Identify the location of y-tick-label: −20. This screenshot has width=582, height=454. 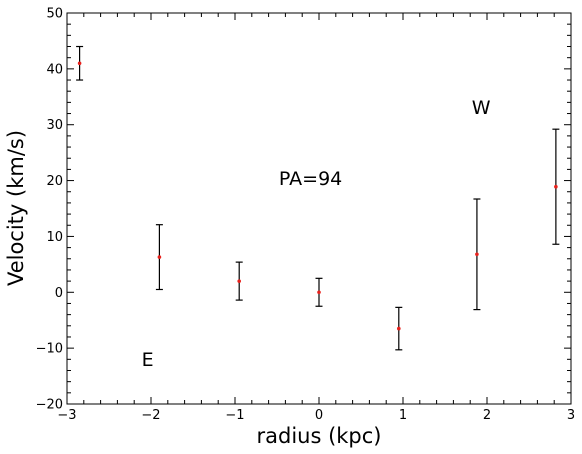
(49, 405).